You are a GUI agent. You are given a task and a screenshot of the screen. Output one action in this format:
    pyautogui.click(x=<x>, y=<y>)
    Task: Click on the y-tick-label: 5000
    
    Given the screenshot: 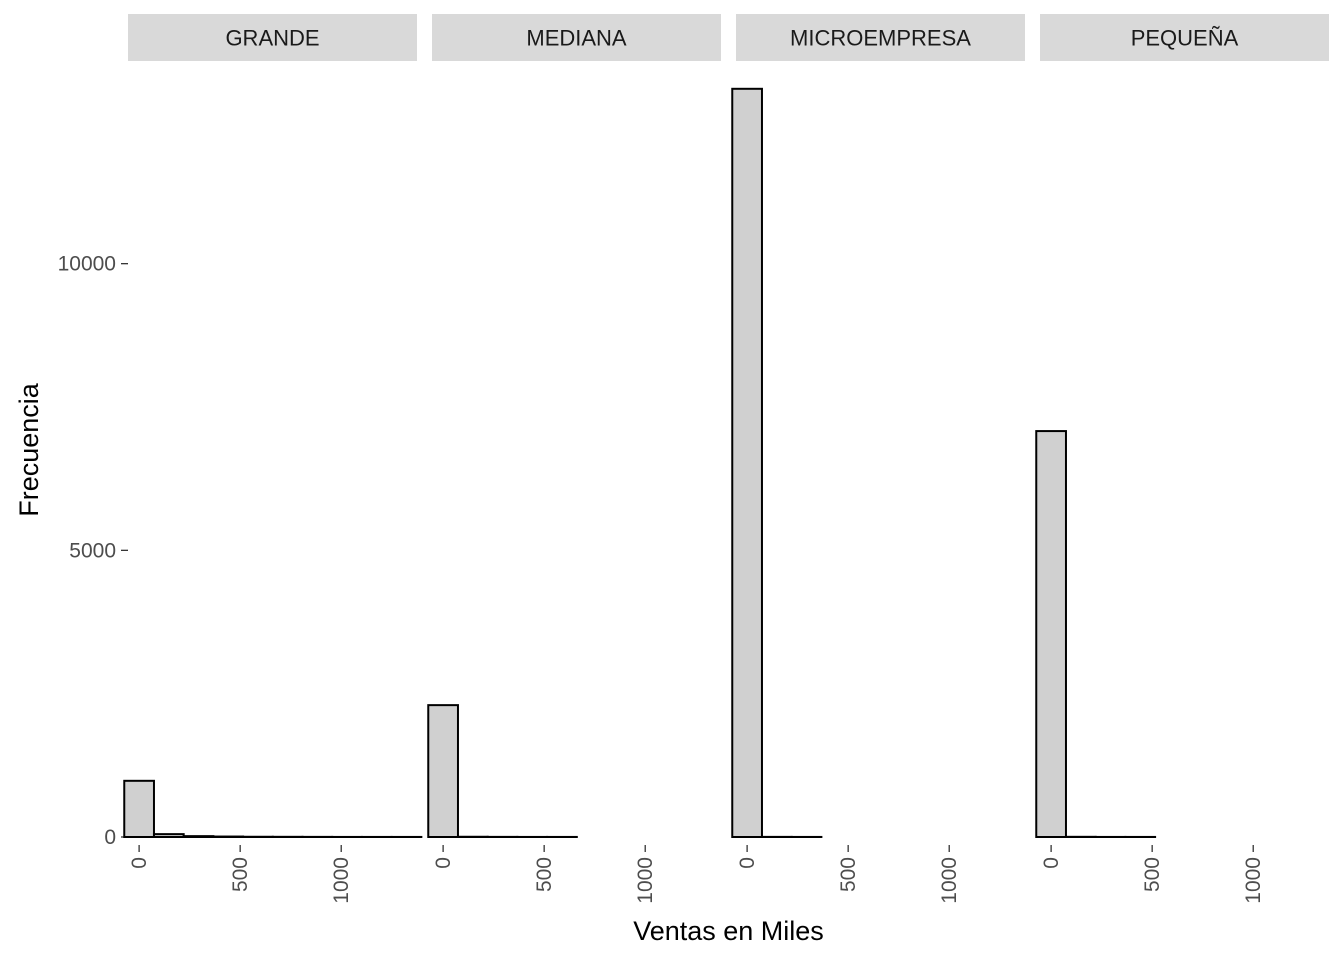 What is the action you would take?
    pyautogui.click(x=92, y=550)
    